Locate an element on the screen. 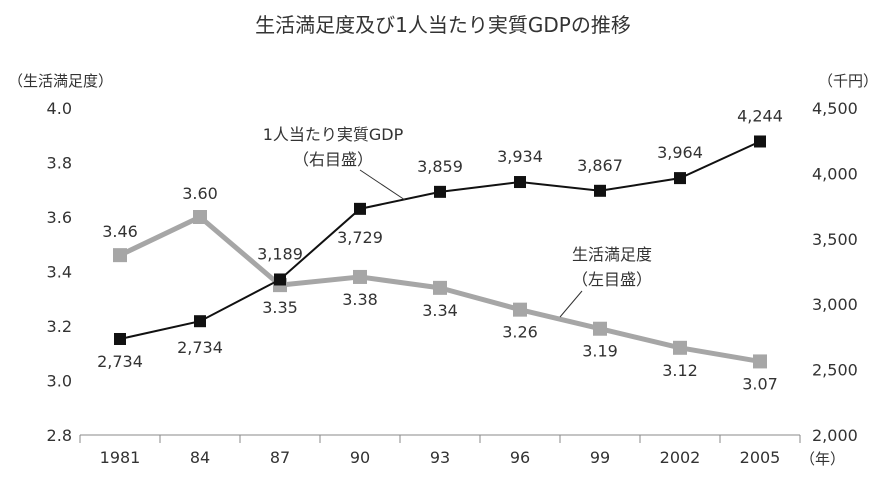 Image resolution: width=886 pixels, height=484 pixels. gdp-series-axis-note: （右目盛） is located at coordinates (333, 159).